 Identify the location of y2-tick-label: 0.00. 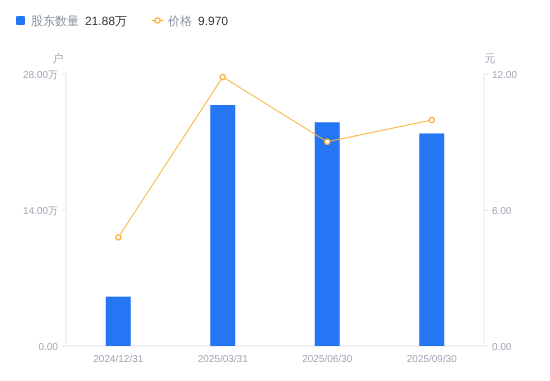
(502, 347).